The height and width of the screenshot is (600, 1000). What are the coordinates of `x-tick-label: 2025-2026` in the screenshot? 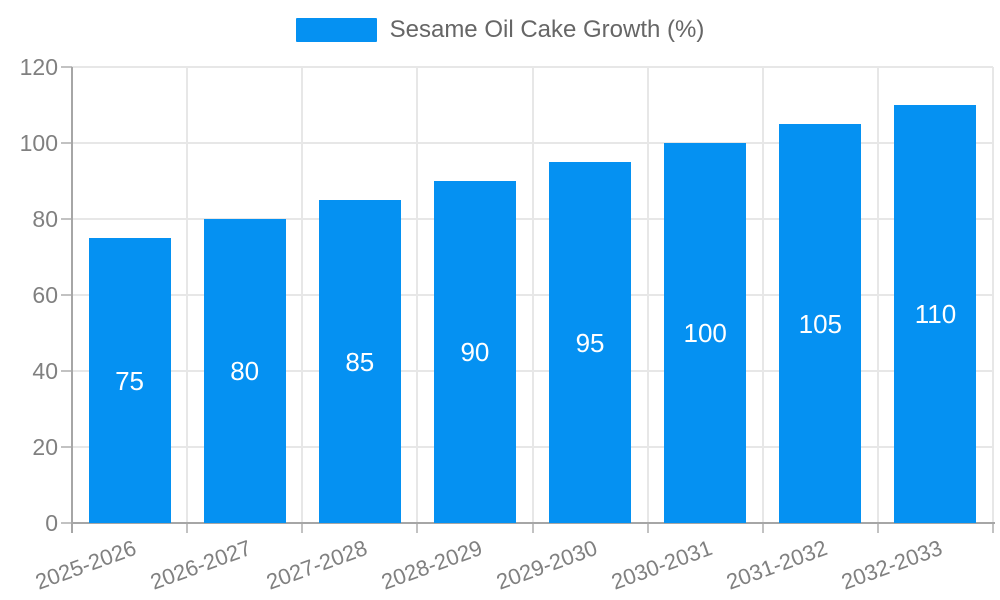 It's located at (86, 565).